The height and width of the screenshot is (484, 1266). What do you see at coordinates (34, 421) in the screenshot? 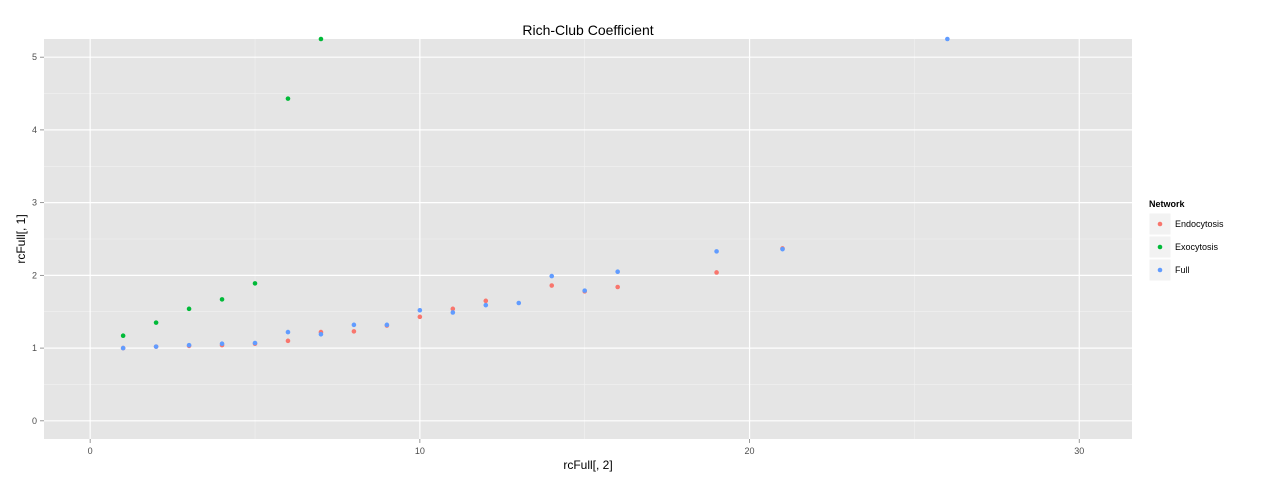
I see `y-tick-label: 0` at bounding box center [34, 421].